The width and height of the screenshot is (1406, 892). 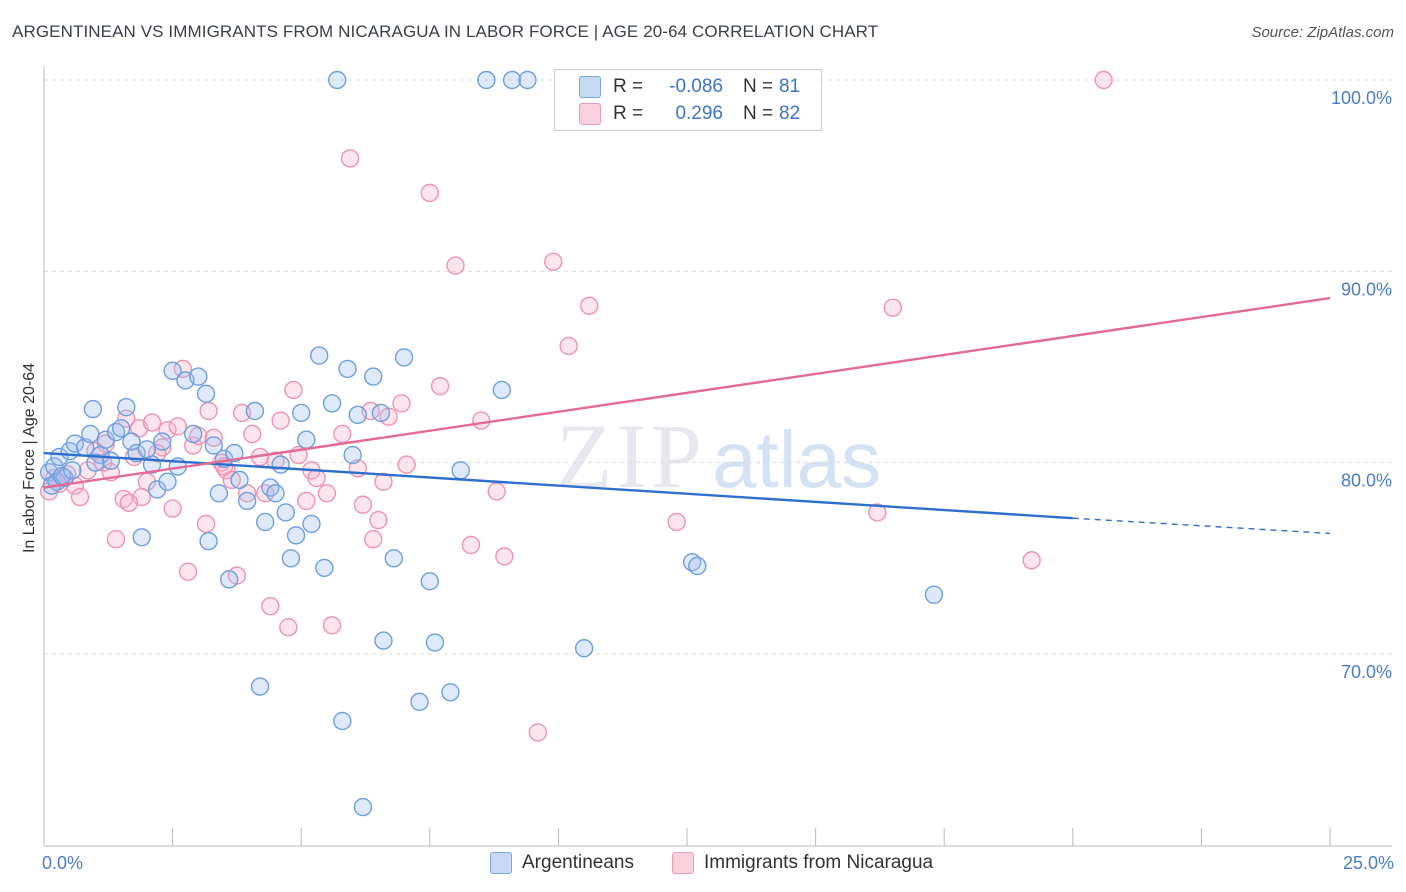 What do you see at coordinates (688, 100) in the screenshot?
I see `stats-legend: R = -0.086 N = 81 R = 0.296 N = 82` at bounding box center [688, 100].